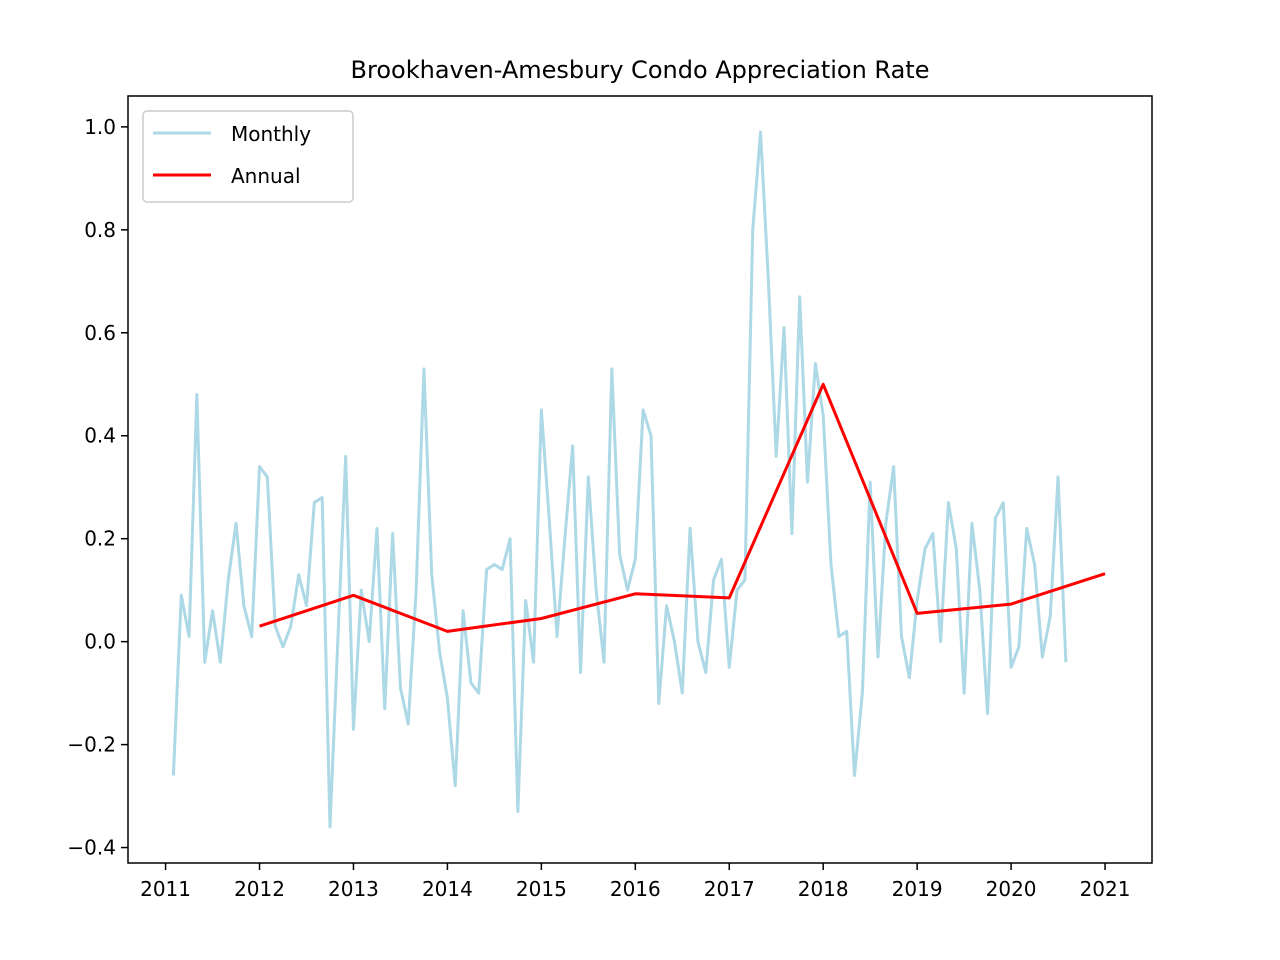  I want to click on x-tick-label: 2012, so click(259, 889).